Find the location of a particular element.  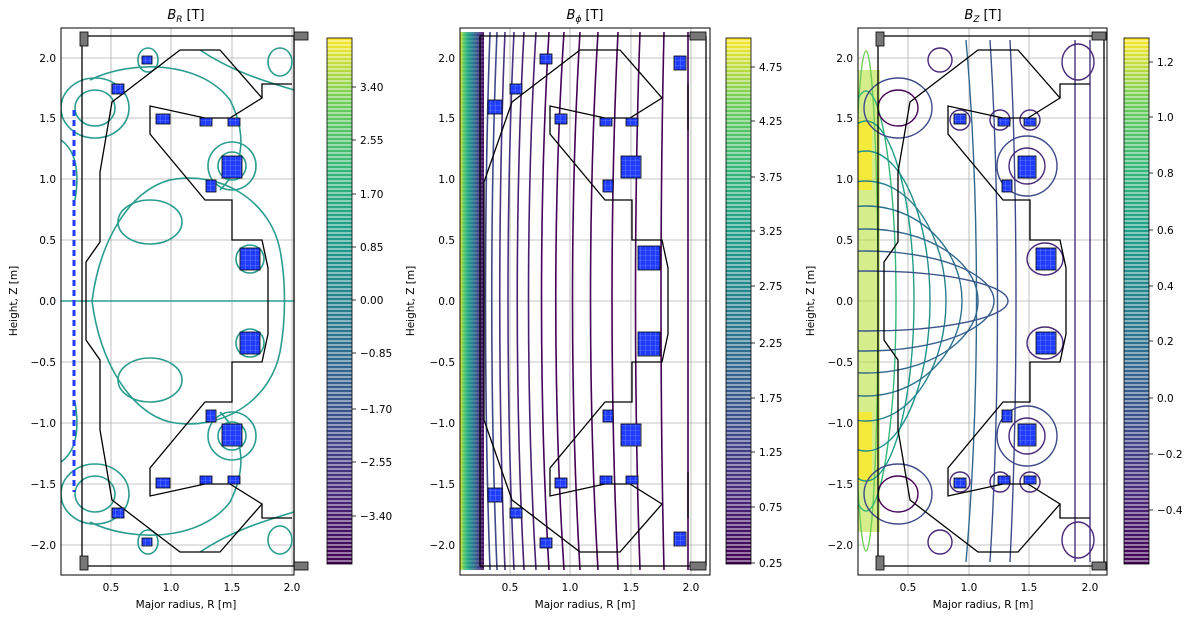

colorbar-tick: 0.2 is located at coordinates (1165, 342).